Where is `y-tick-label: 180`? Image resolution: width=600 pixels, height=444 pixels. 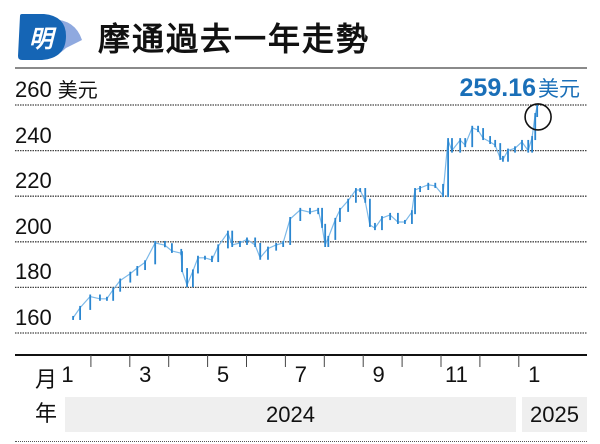 y-tick-label: 180 is located at coordinates (33, 272).